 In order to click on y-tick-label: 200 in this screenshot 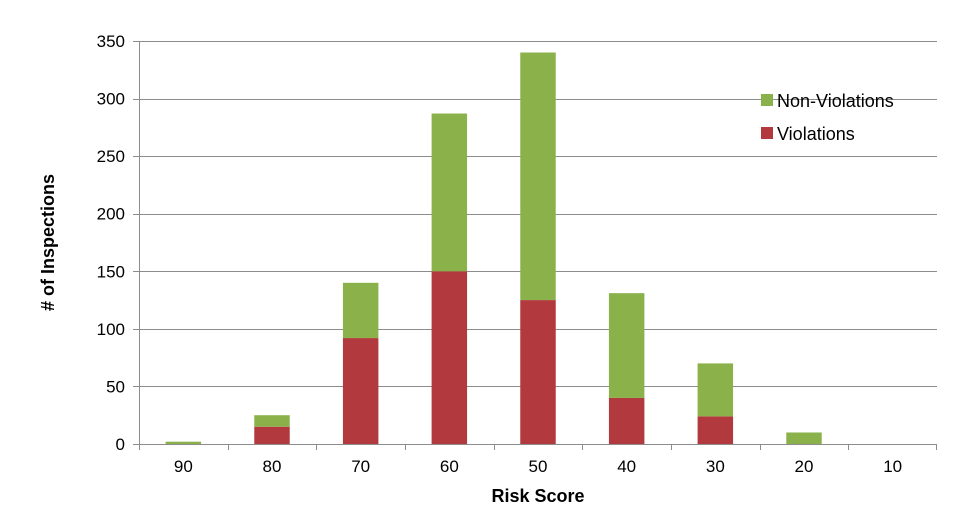, I will do `click(111, 214)`.